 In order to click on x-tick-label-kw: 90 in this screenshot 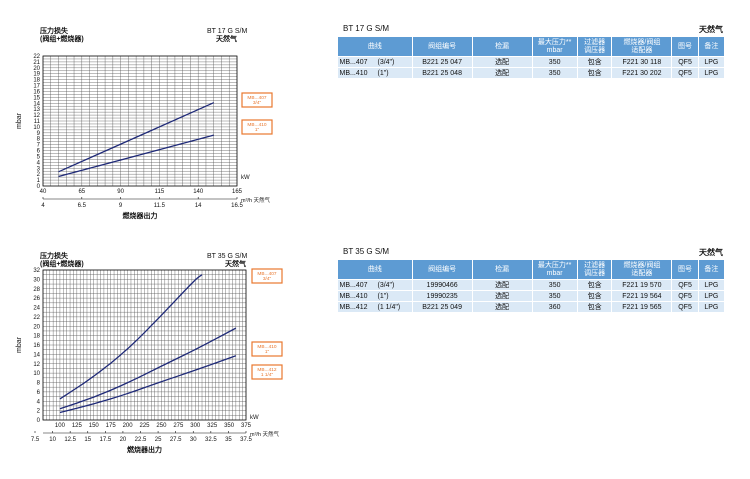, I will do `click(120, 192)`.